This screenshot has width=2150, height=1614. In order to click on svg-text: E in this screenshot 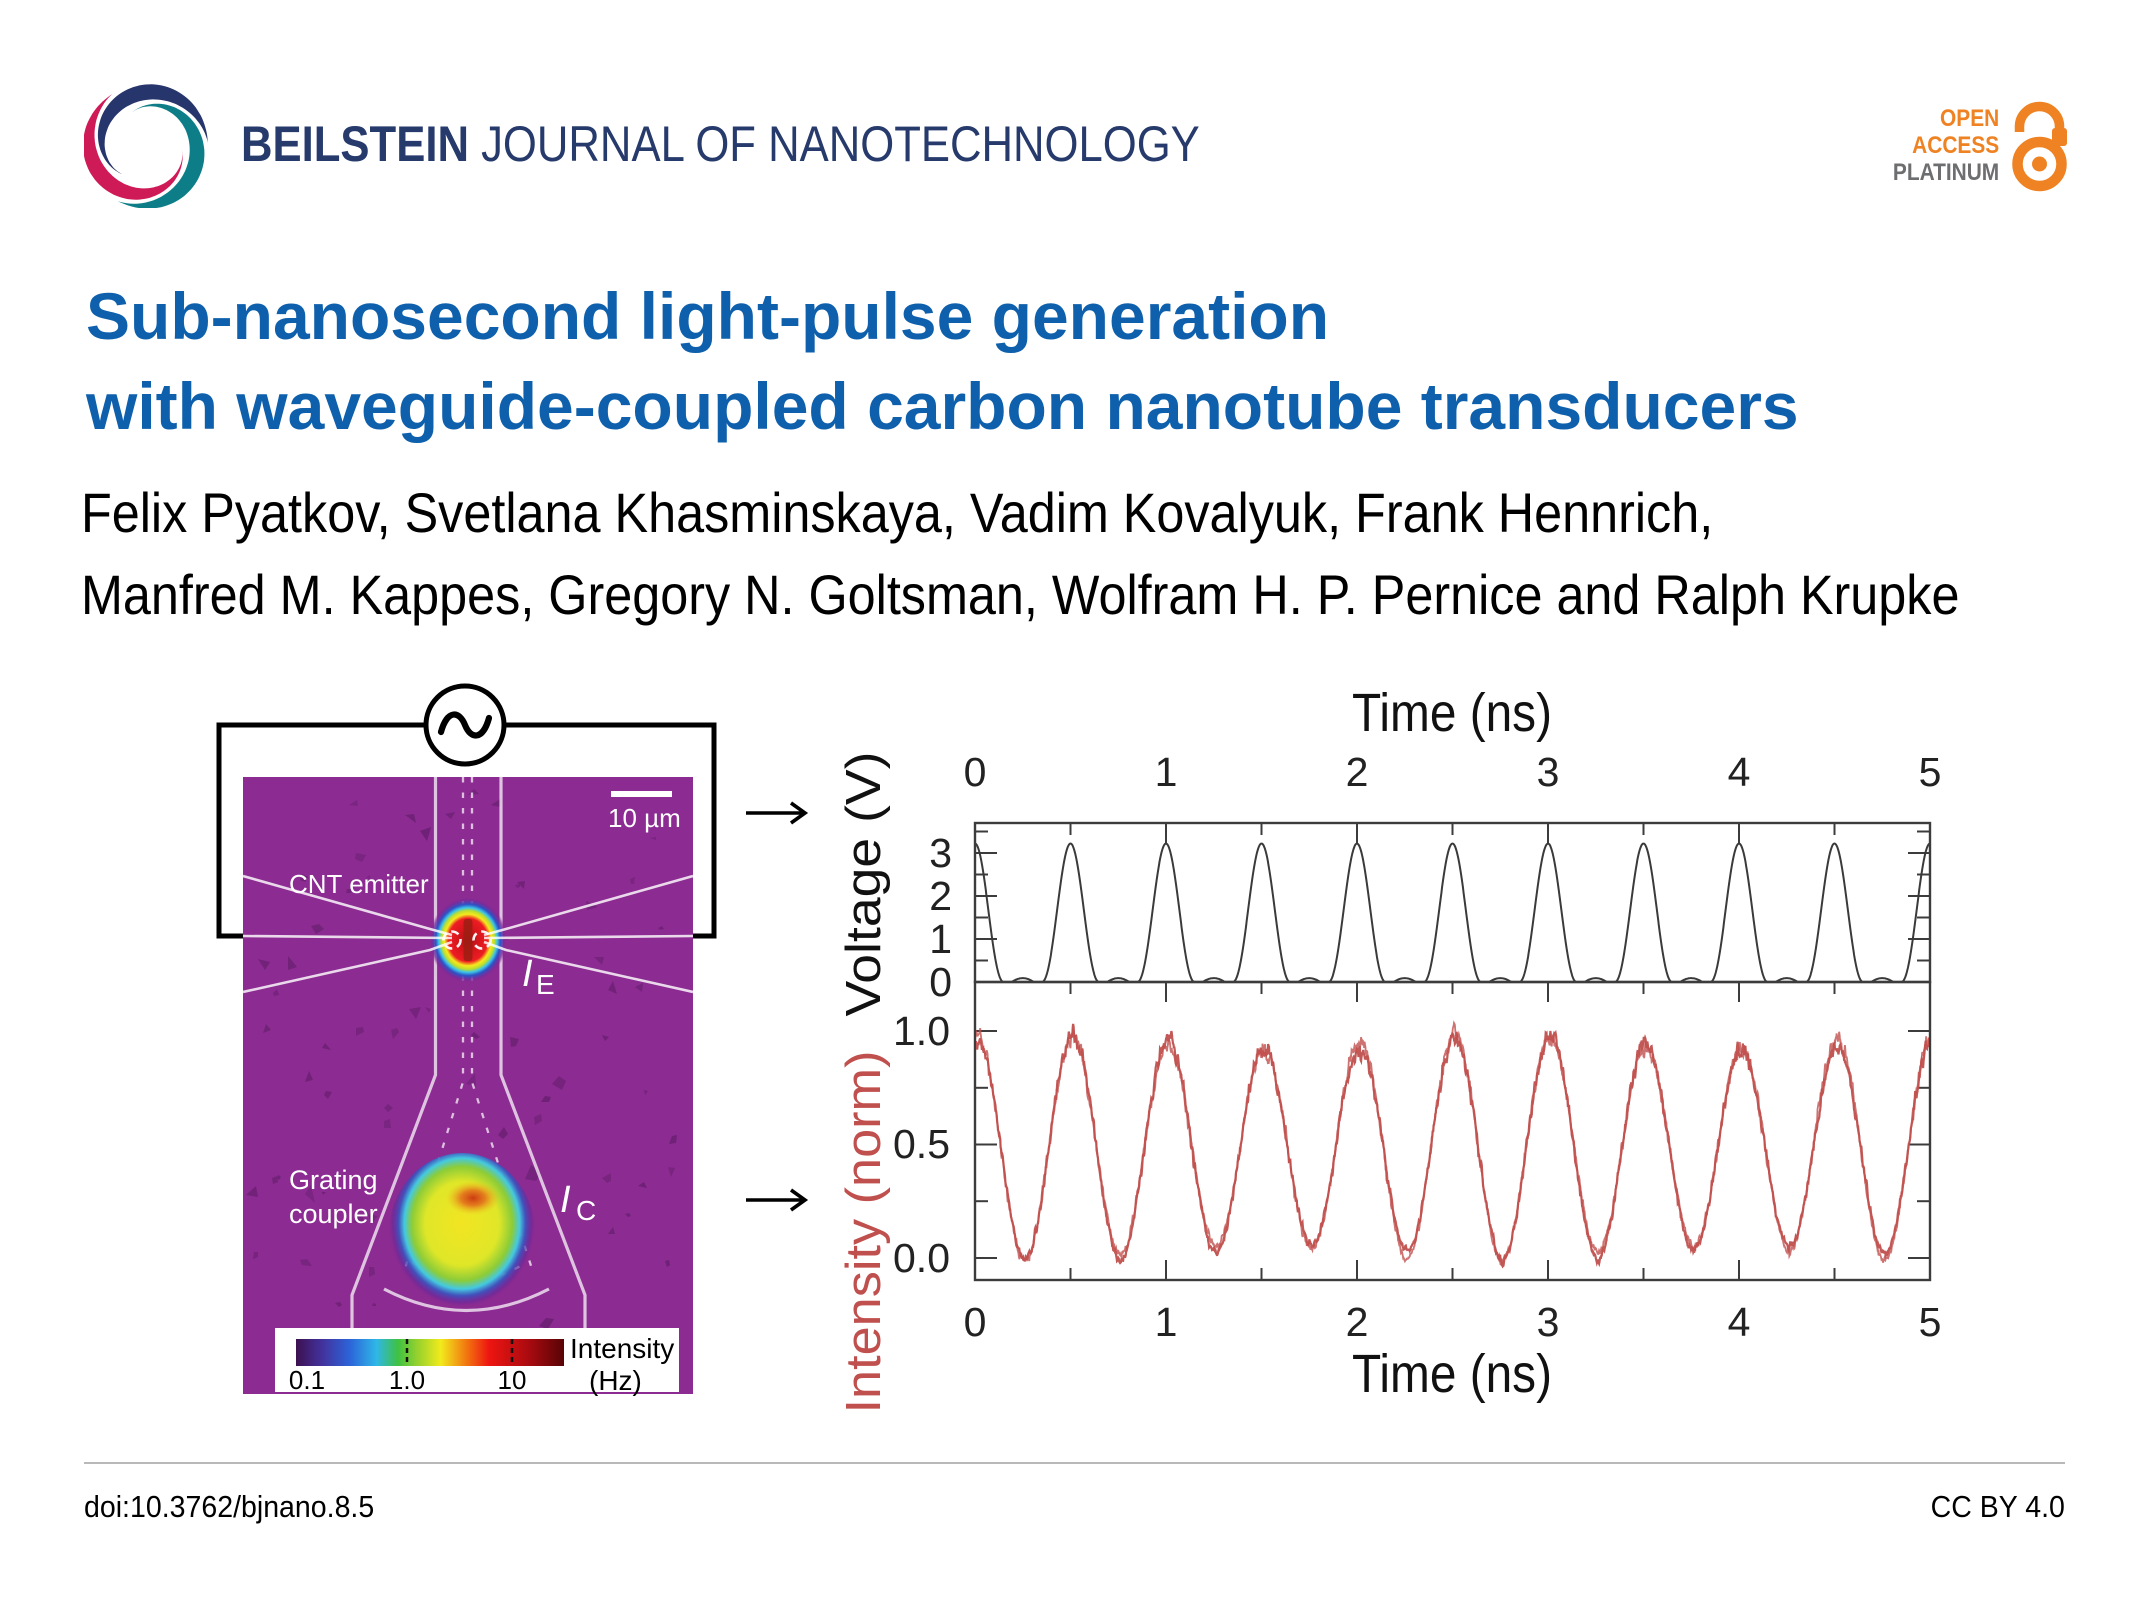, I will do `click(545, 984)`.